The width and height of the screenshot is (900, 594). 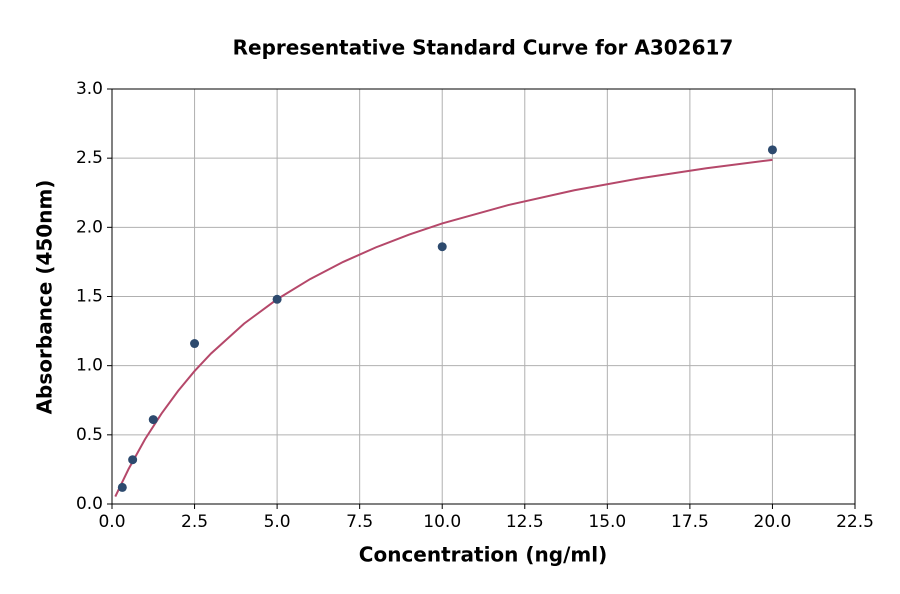 What do you see at coordinates (89, 366) in the screenshot?
I see `y-tick-label: 1.0` at bounding box center [89, 366].